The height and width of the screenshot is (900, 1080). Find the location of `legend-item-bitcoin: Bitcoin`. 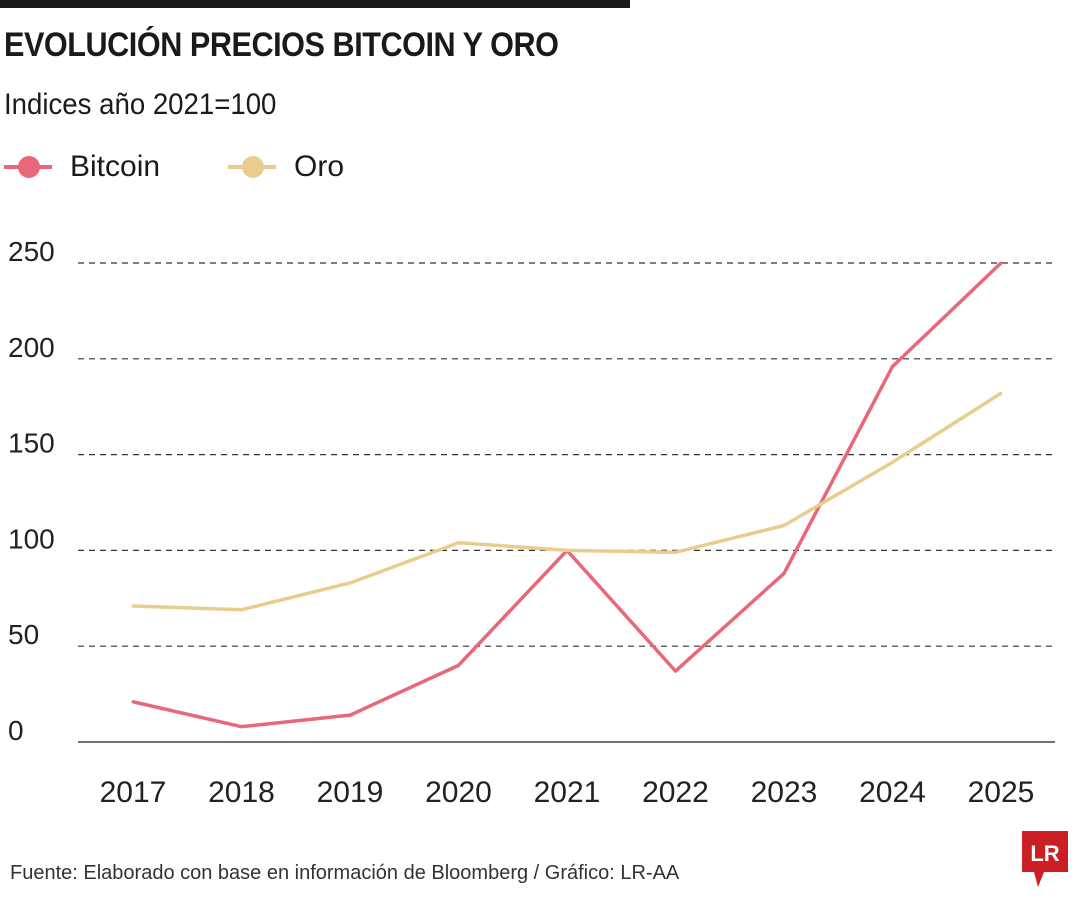

legend-item-bitcoin: Bitcoin is located at coordinates (82, 167).